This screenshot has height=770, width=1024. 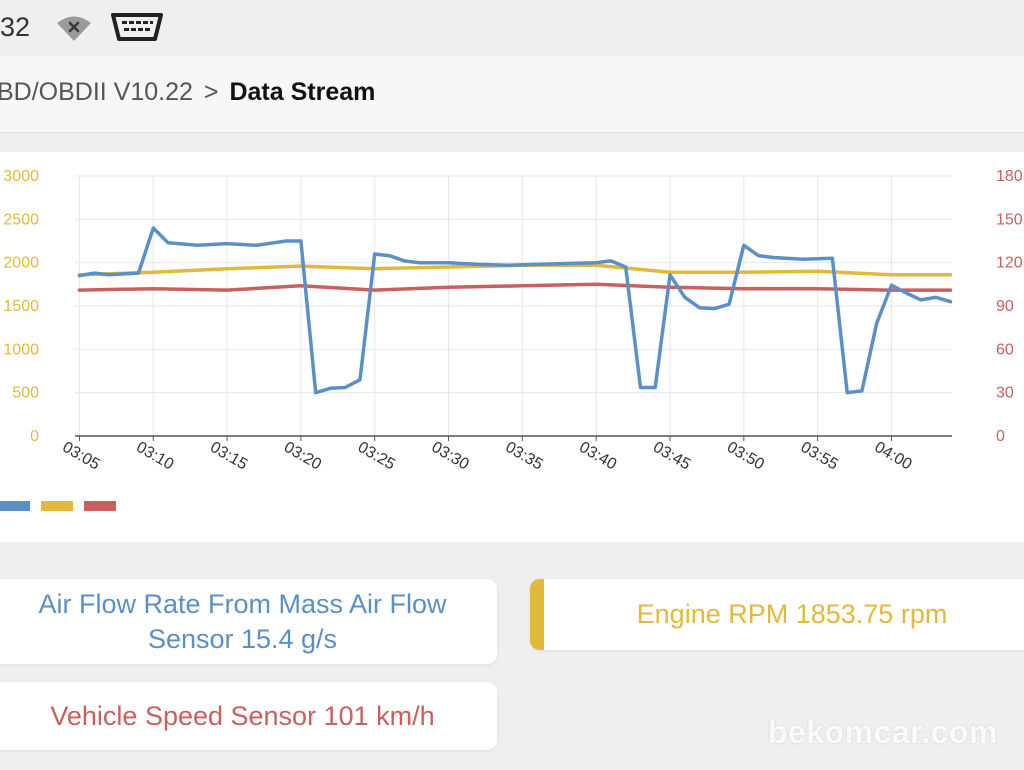 I want to click on speed-value-card: Vehicle Speed Sensor 101 km/h, so click(x=248, y=716).